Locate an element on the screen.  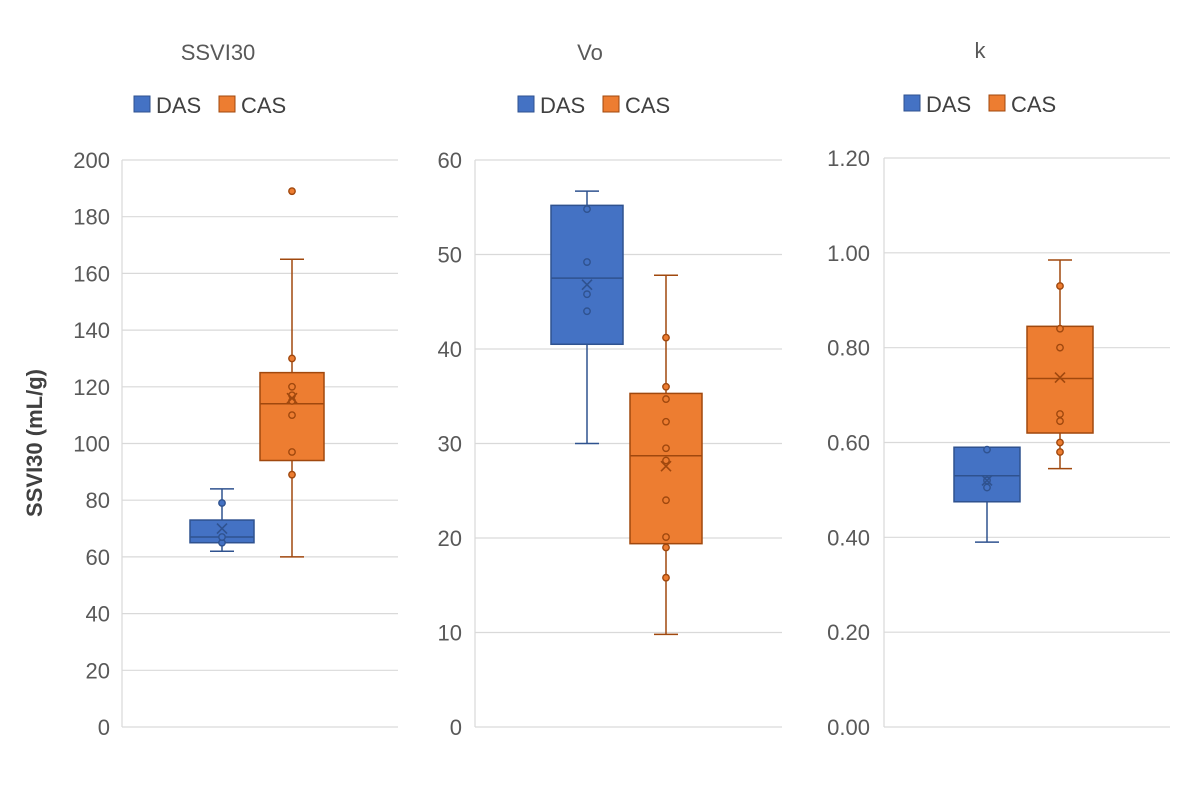
y-tick-label: 180 is located at coordinates (91, 217).